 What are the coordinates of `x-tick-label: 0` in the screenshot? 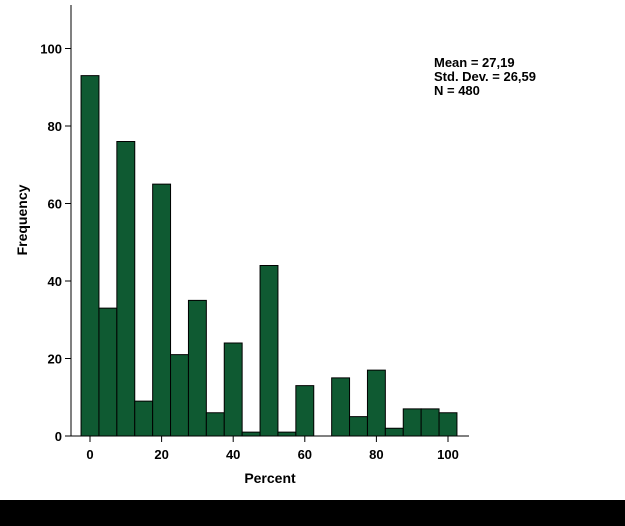 It's located at (89, 454).